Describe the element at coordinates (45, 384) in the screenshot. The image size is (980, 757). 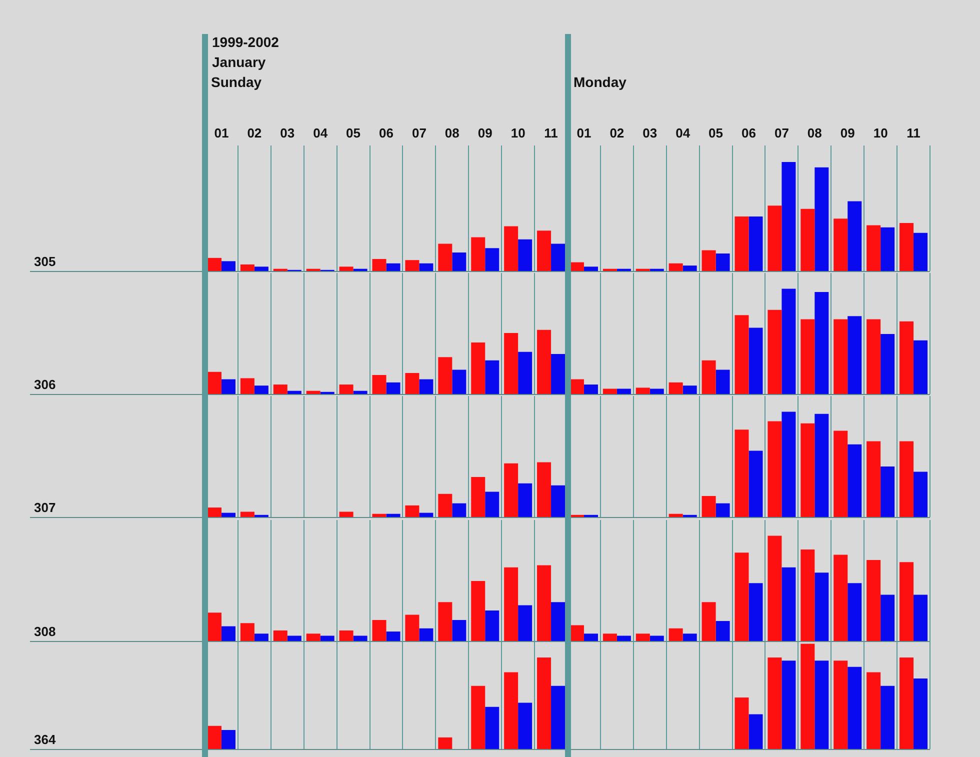
I see `y-axis-title: 306` at that location.